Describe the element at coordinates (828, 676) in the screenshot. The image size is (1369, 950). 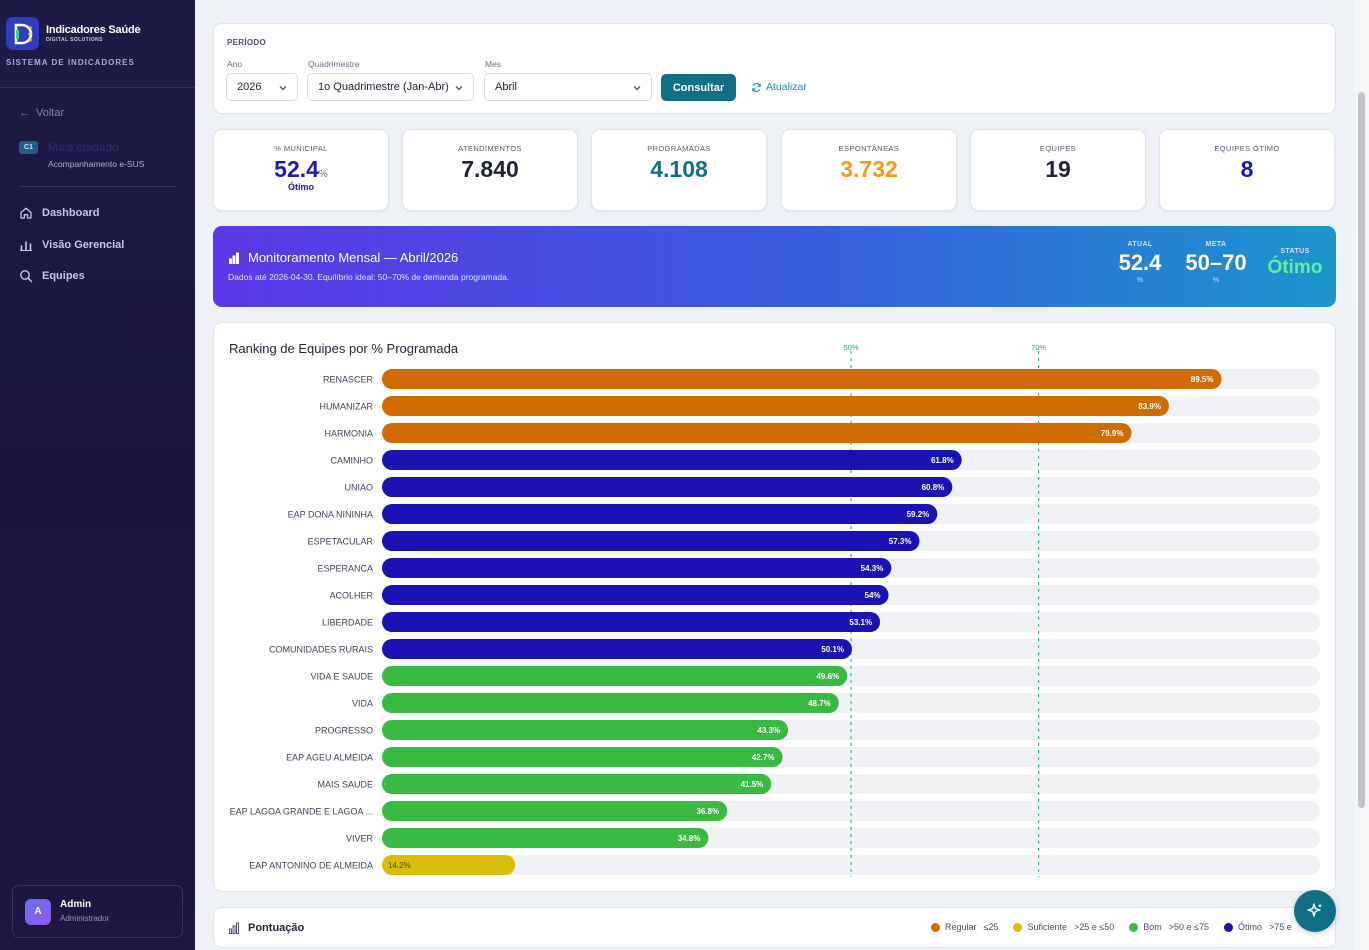
I see `bar-value-label: 49.6%` at that location.